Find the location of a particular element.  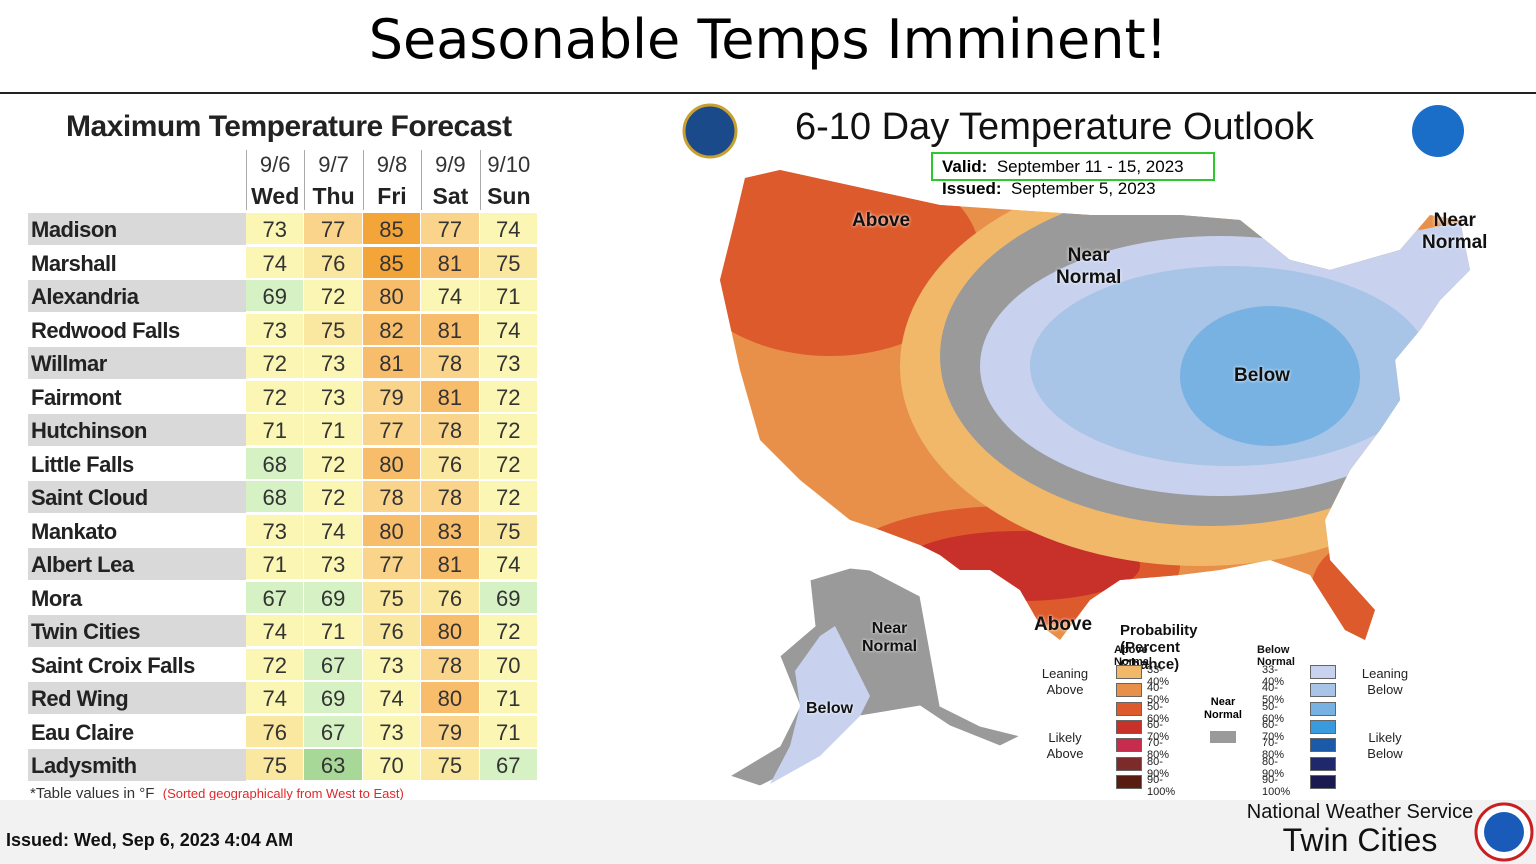

col-day: Thu is located at coordinates (333, 196).